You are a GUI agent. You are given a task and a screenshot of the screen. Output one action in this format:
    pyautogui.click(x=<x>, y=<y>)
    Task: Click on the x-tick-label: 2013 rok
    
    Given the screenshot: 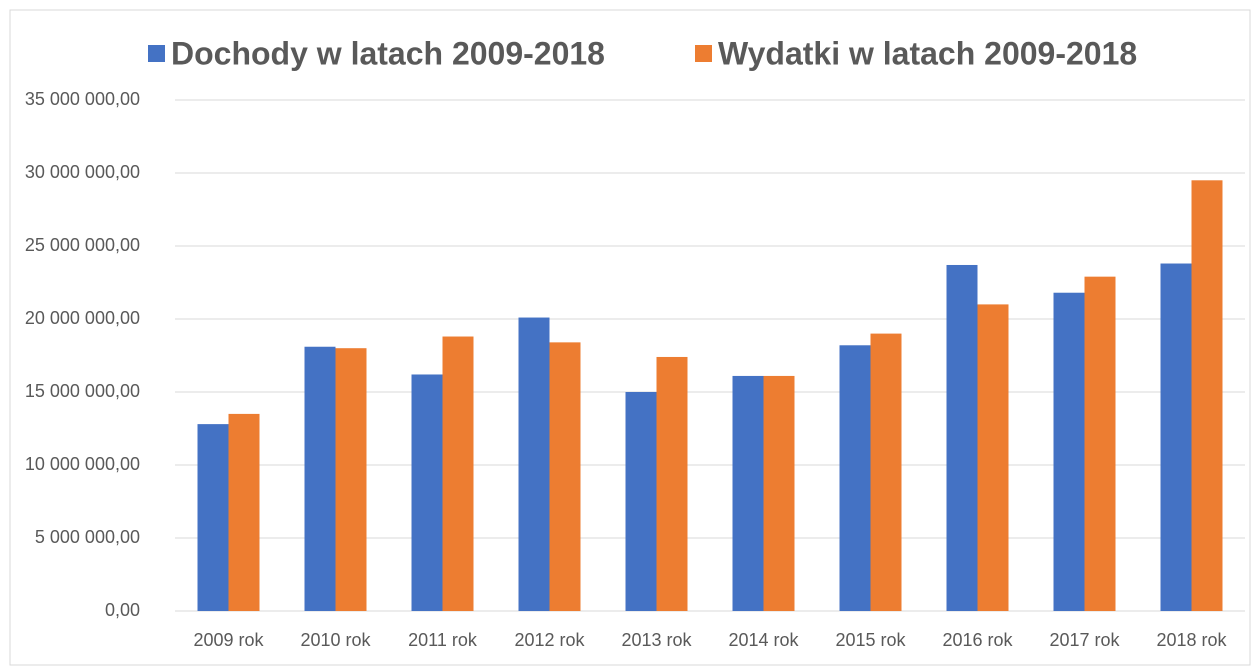 What is the action you would take?
    pyautogui.click(x=656, y=640)
    